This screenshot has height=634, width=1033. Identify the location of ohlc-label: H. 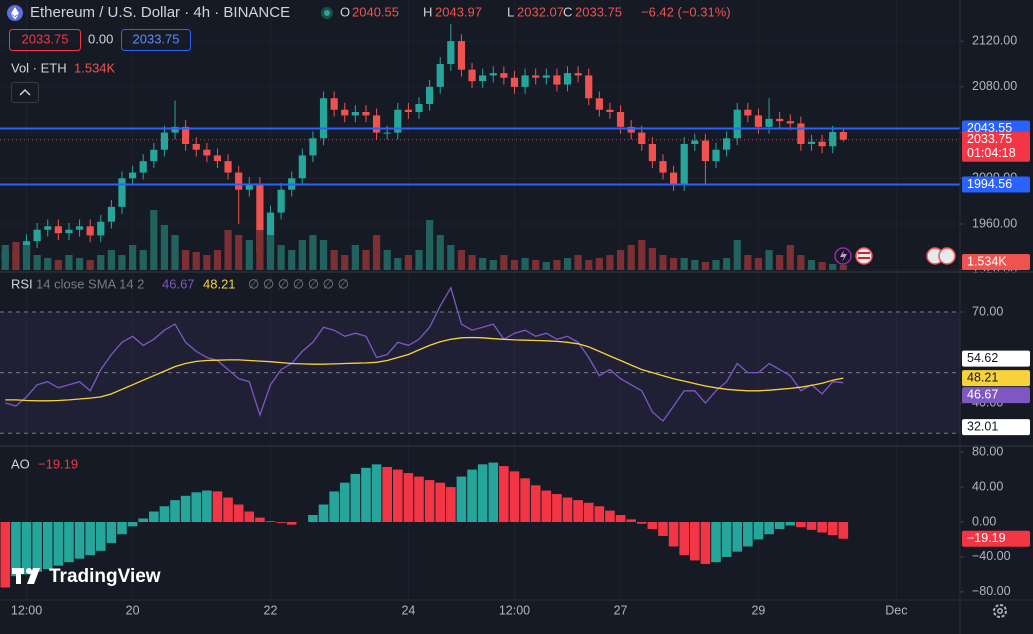
(427, 11).